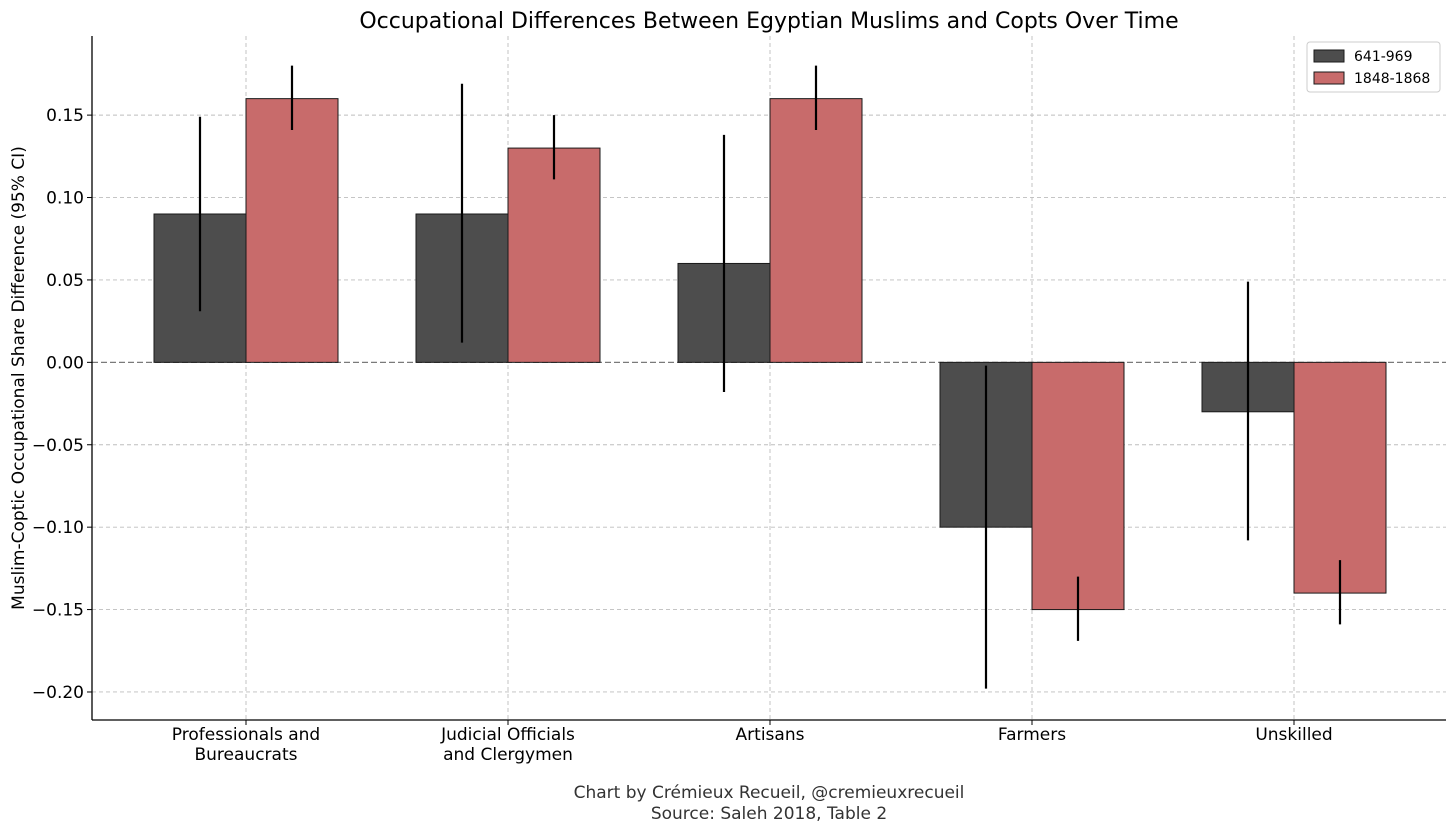 This screenshot has width=1456, height=832. What do you see at coordinates (1373, 67) in the screenshot?
I see `legend: 641-969 1848-1868` at bounding box center [1373, 67].